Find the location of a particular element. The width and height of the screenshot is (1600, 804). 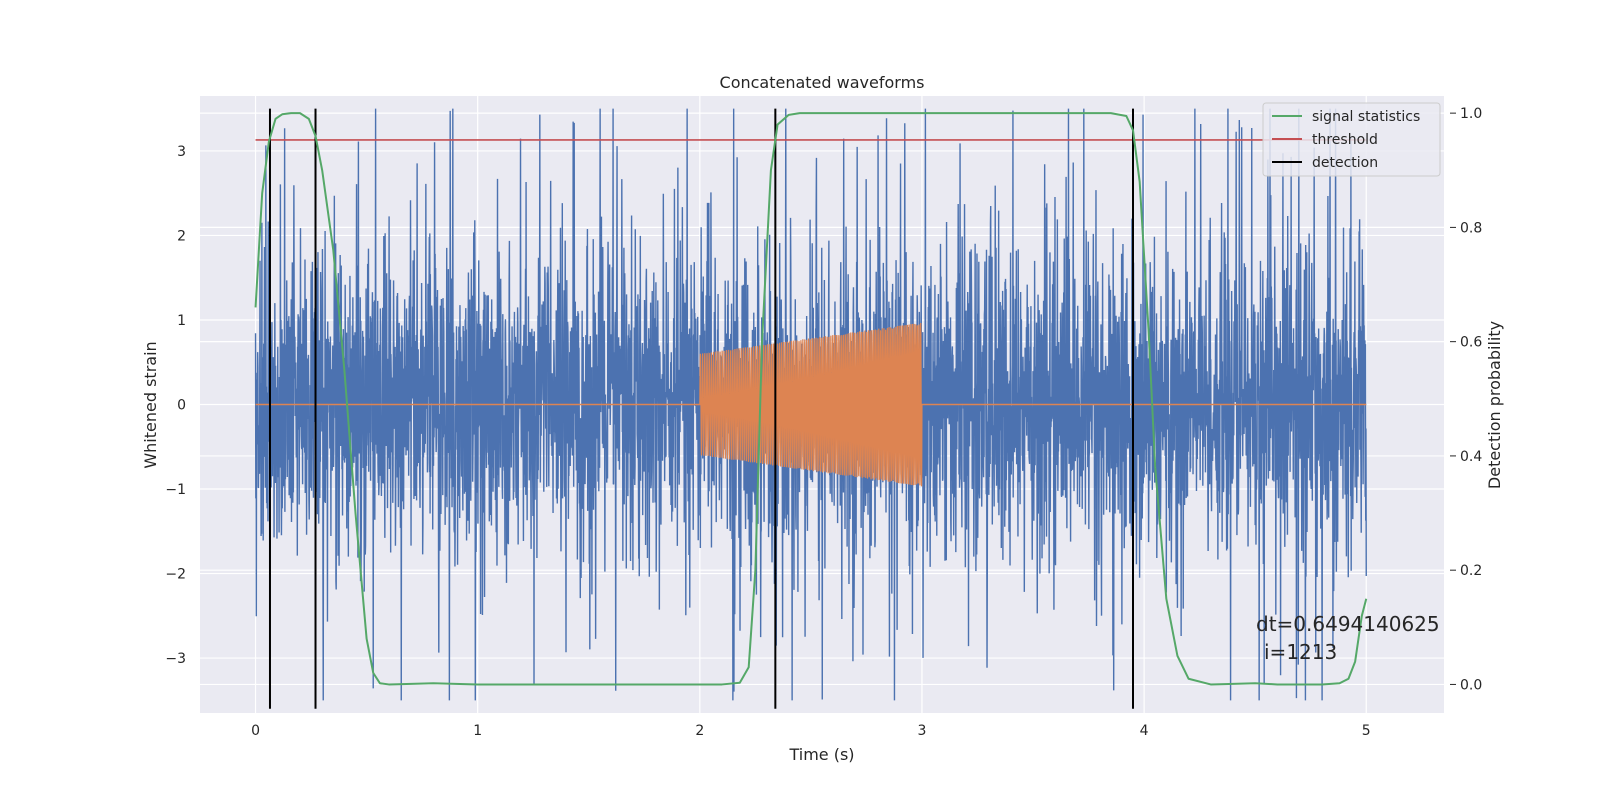

annotation-dt: dt=0.6494140625 is located at coordinates (1348, 624).